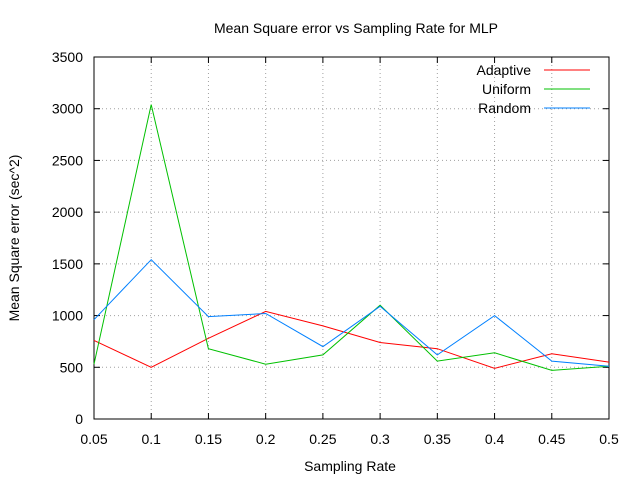 The image size is (640, 480). What do you see at coordinates (67, 160) in the screenshot?
I see `y-tick-label: 2500` at bounding box center [67, 160].